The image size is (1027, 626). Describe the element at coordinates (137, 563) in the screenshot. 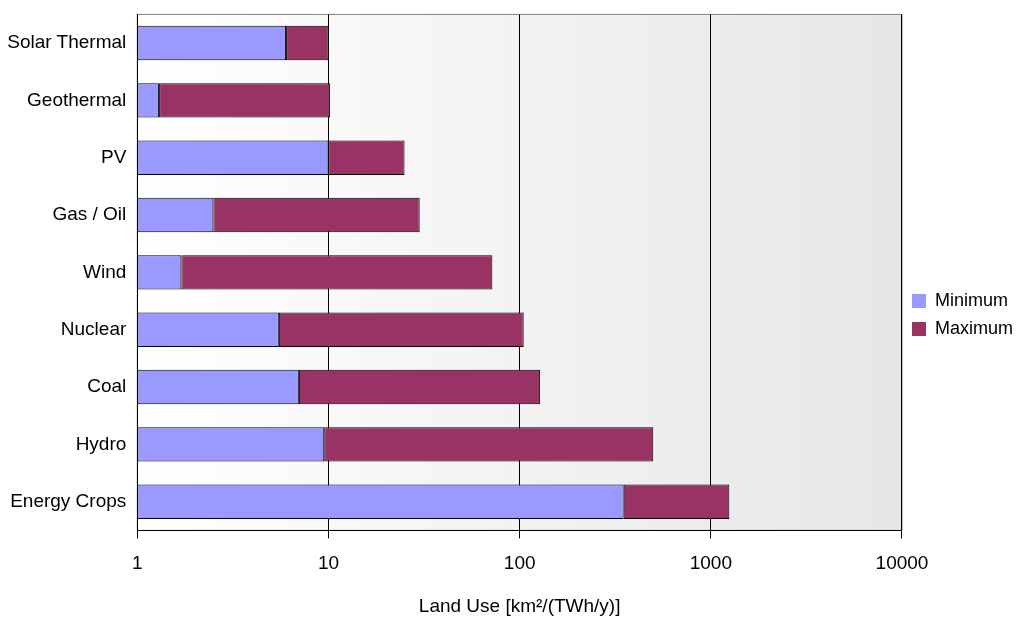

I see `x-tick-label: 1` at that location.